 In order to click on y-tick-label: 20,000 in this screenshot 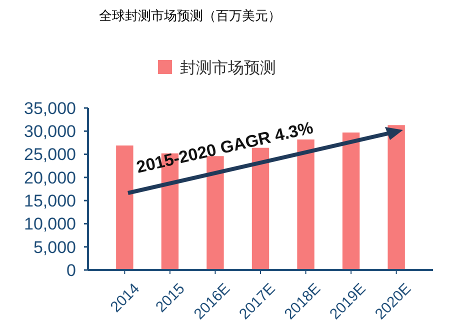, I will do `click(50, 178)`.